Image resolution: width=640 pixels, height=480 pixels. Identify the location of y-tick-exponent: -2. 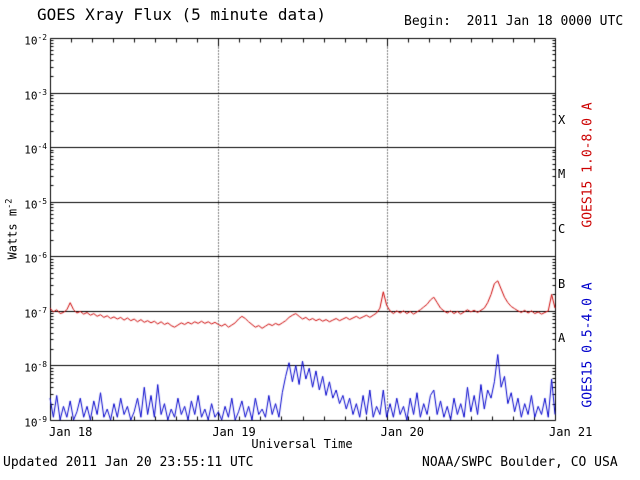
(42, 37).